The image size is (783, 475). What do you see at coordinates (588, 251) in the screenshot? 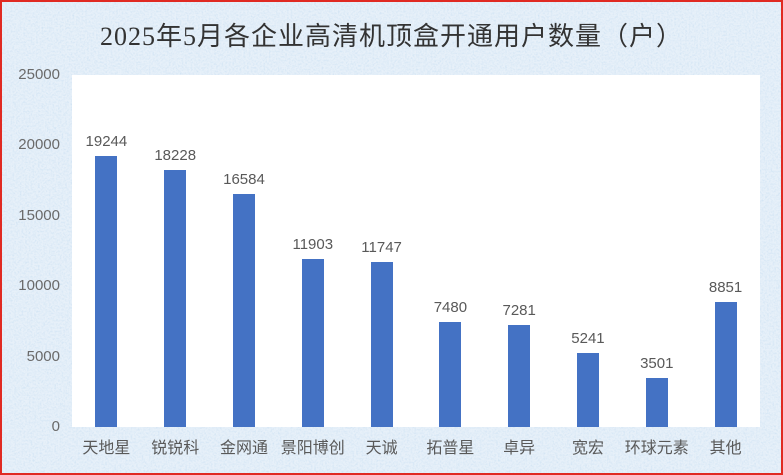
I see `bar-column: 5241` at bounding box center [588, 251].